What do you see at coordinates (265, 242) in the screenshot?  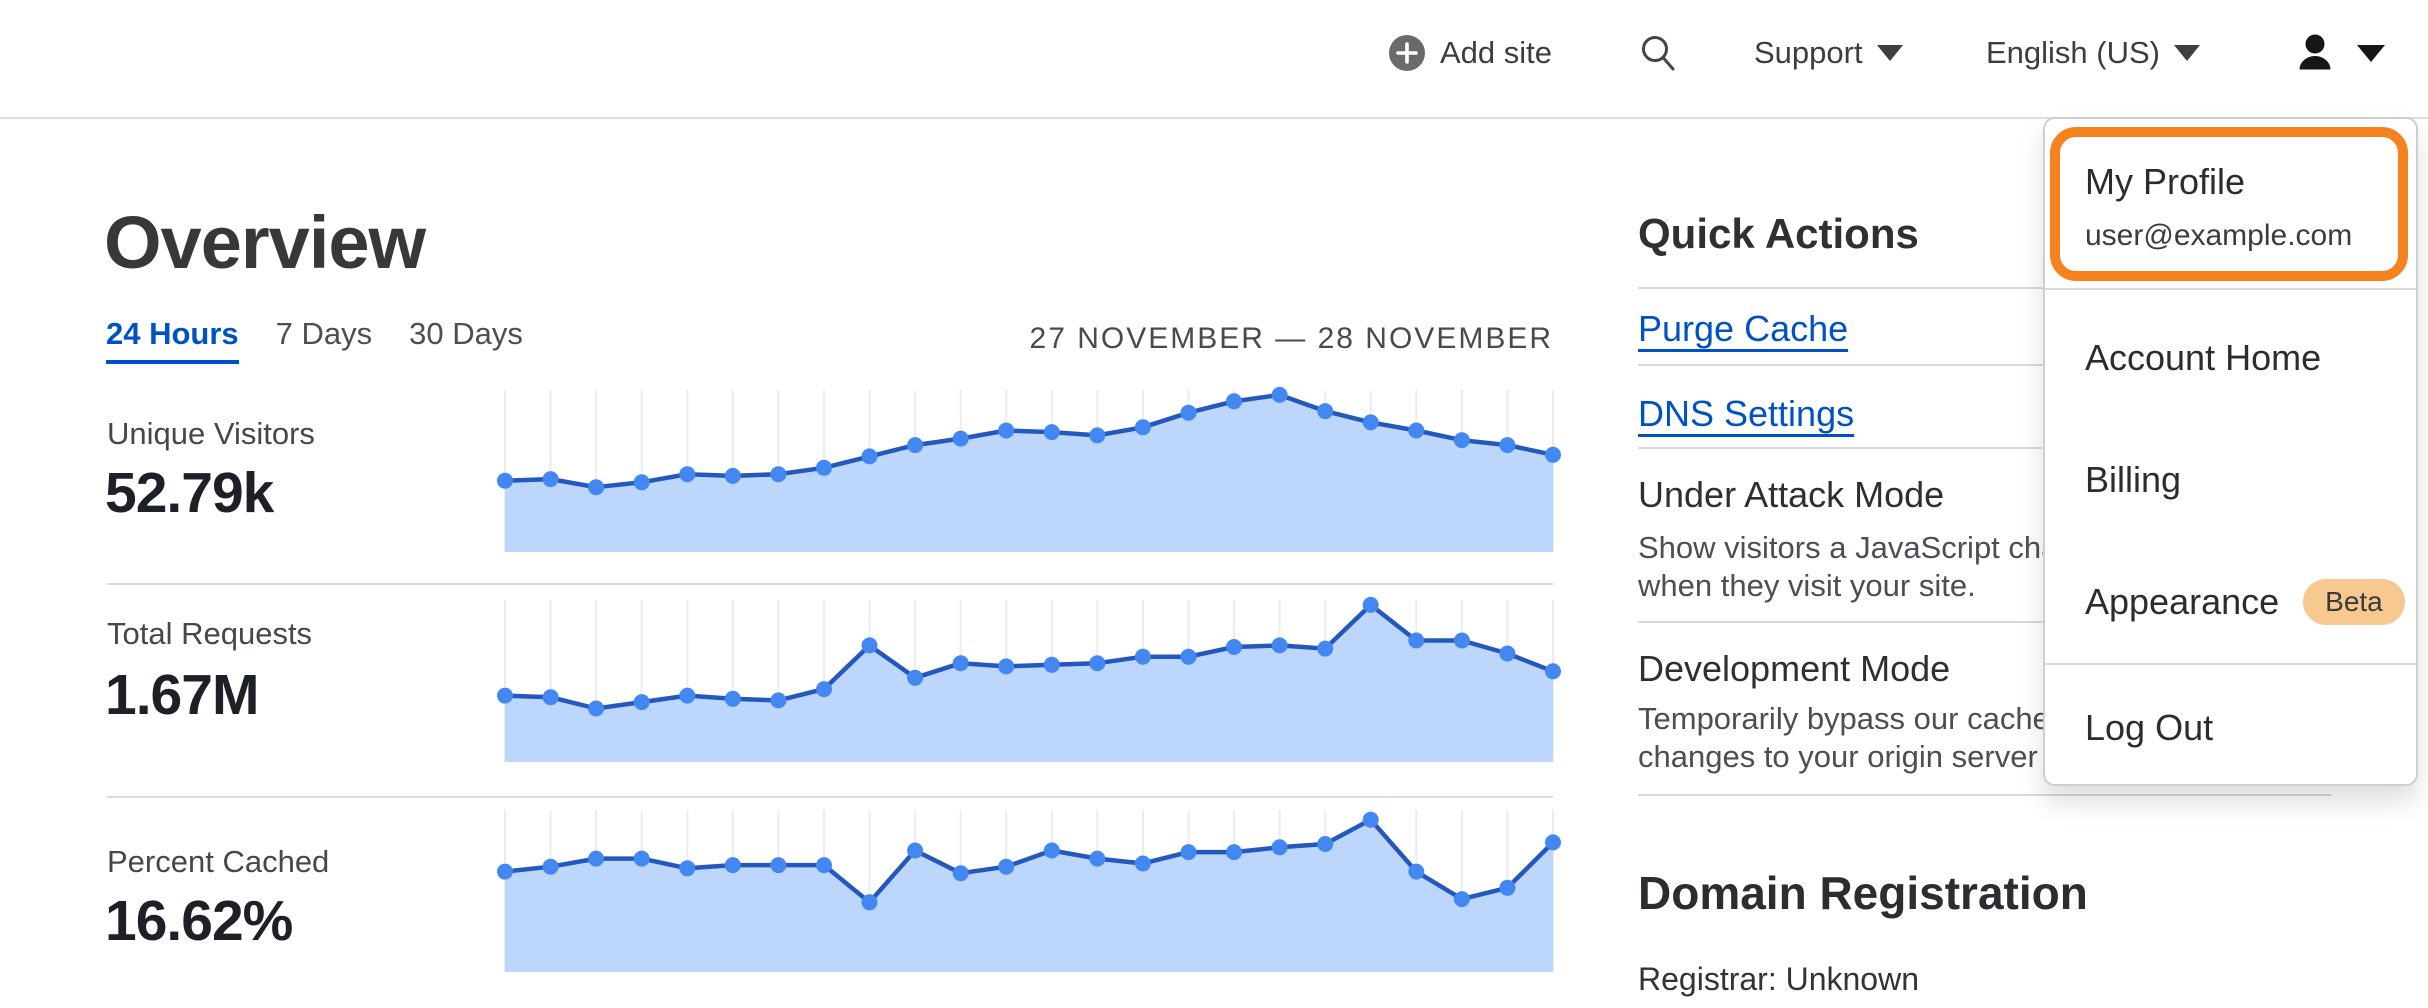 I see `page-title: Overview` at bounding box center [265, 242].